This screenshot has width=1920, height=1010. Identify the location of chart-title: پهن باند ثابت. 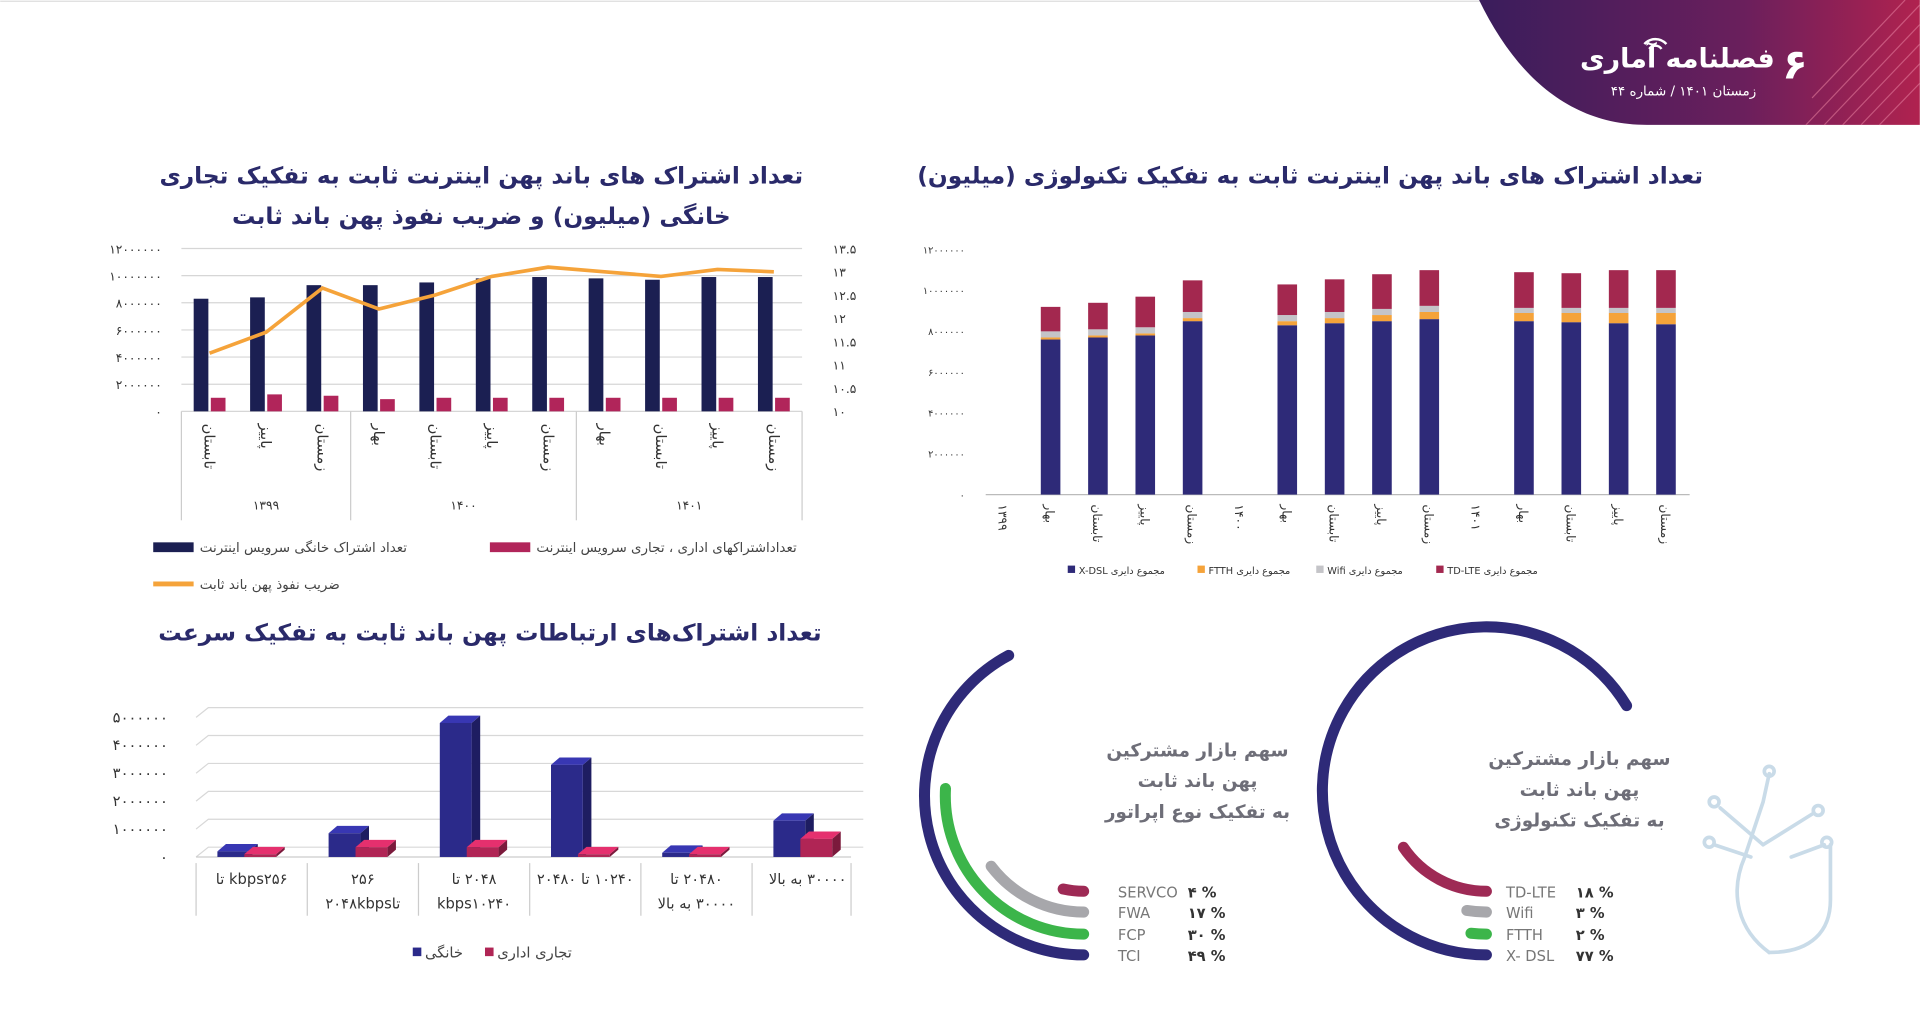
(1580, 790).